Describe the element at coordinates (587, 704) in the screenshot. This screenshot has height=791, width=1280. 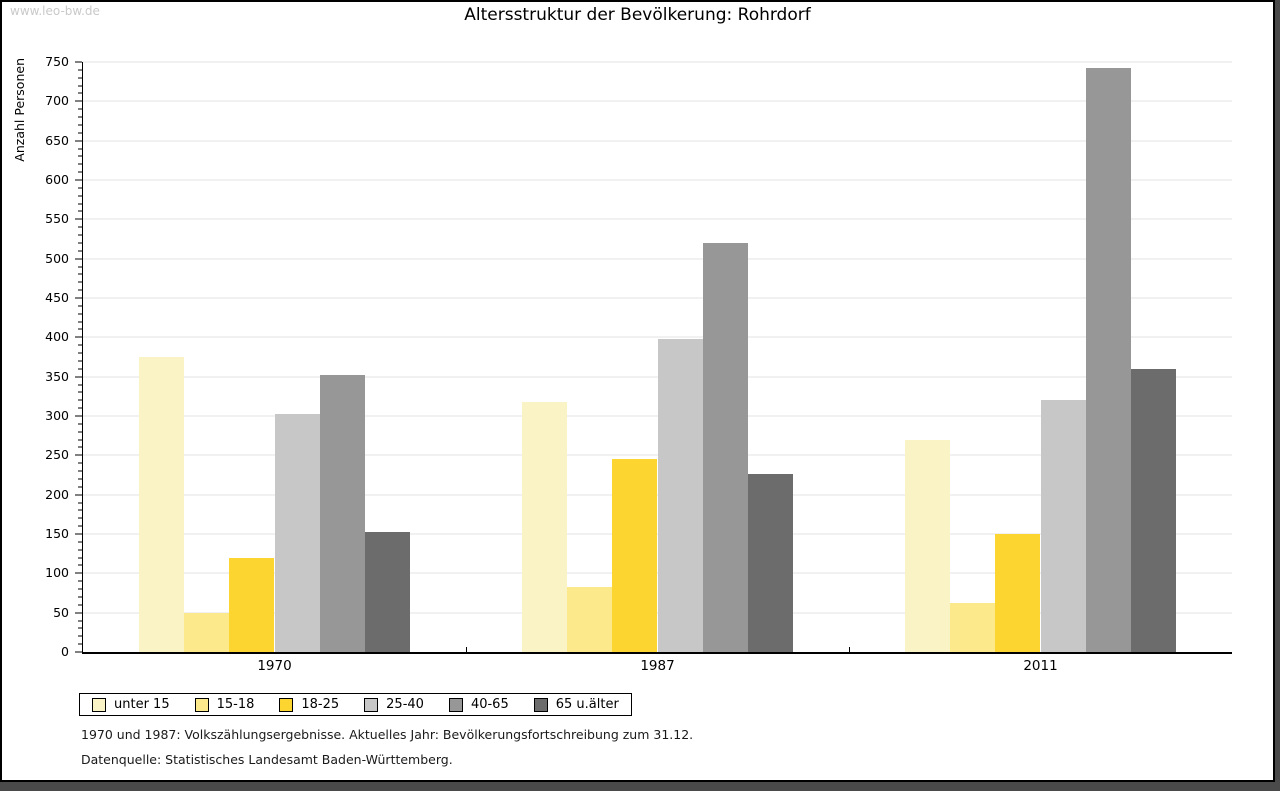
I see `legend-label-65-u-älter: 65 u.älter` at that location.